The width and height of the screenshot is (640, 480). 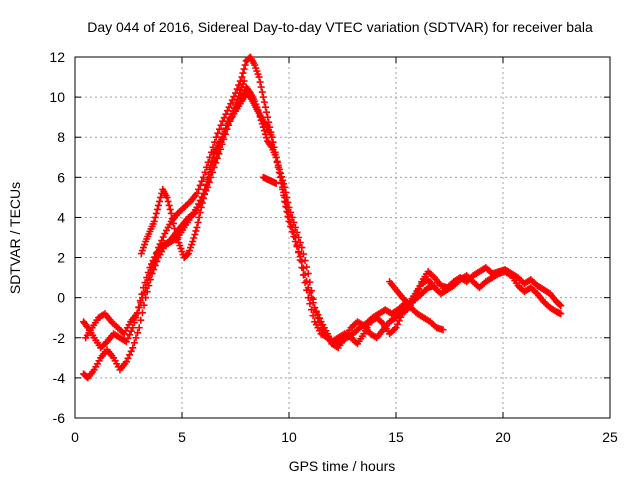 I want to click on y-tick-label: 12, so click(x=57, y=57).